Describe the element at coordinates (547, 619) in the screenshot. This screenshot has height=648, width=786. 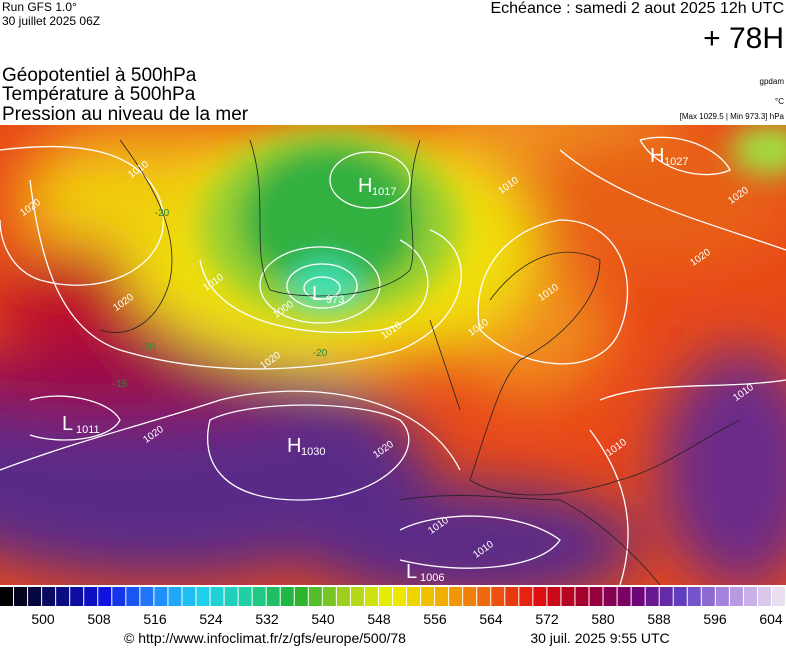
I see `colorbar-tick-label: 572` at that location.